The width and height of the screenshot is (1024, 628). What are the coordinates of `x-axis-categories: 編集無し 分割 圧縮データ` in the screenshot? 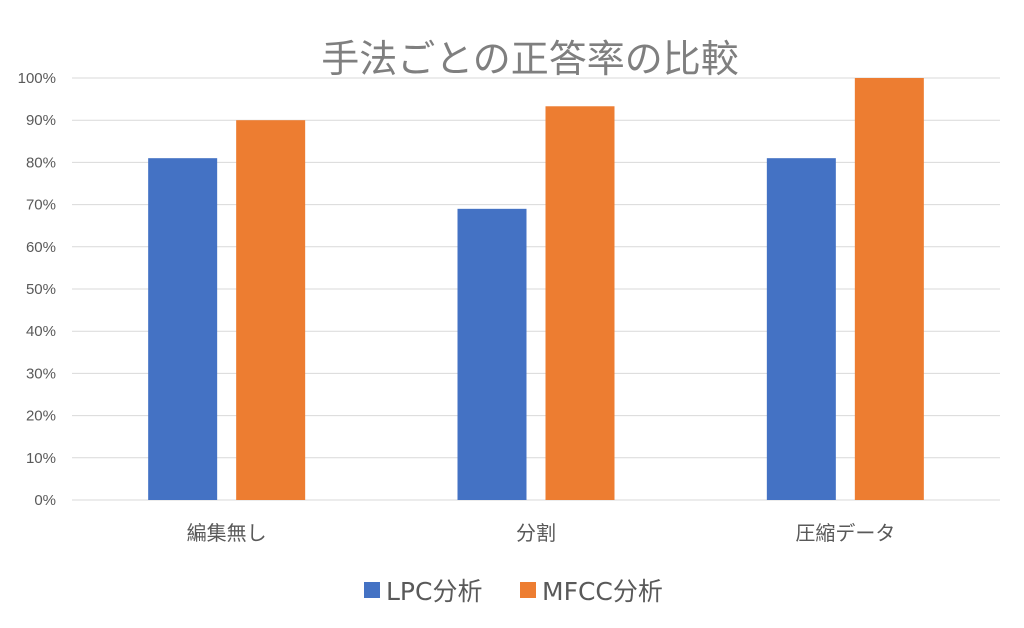 It's located at (541, 533).